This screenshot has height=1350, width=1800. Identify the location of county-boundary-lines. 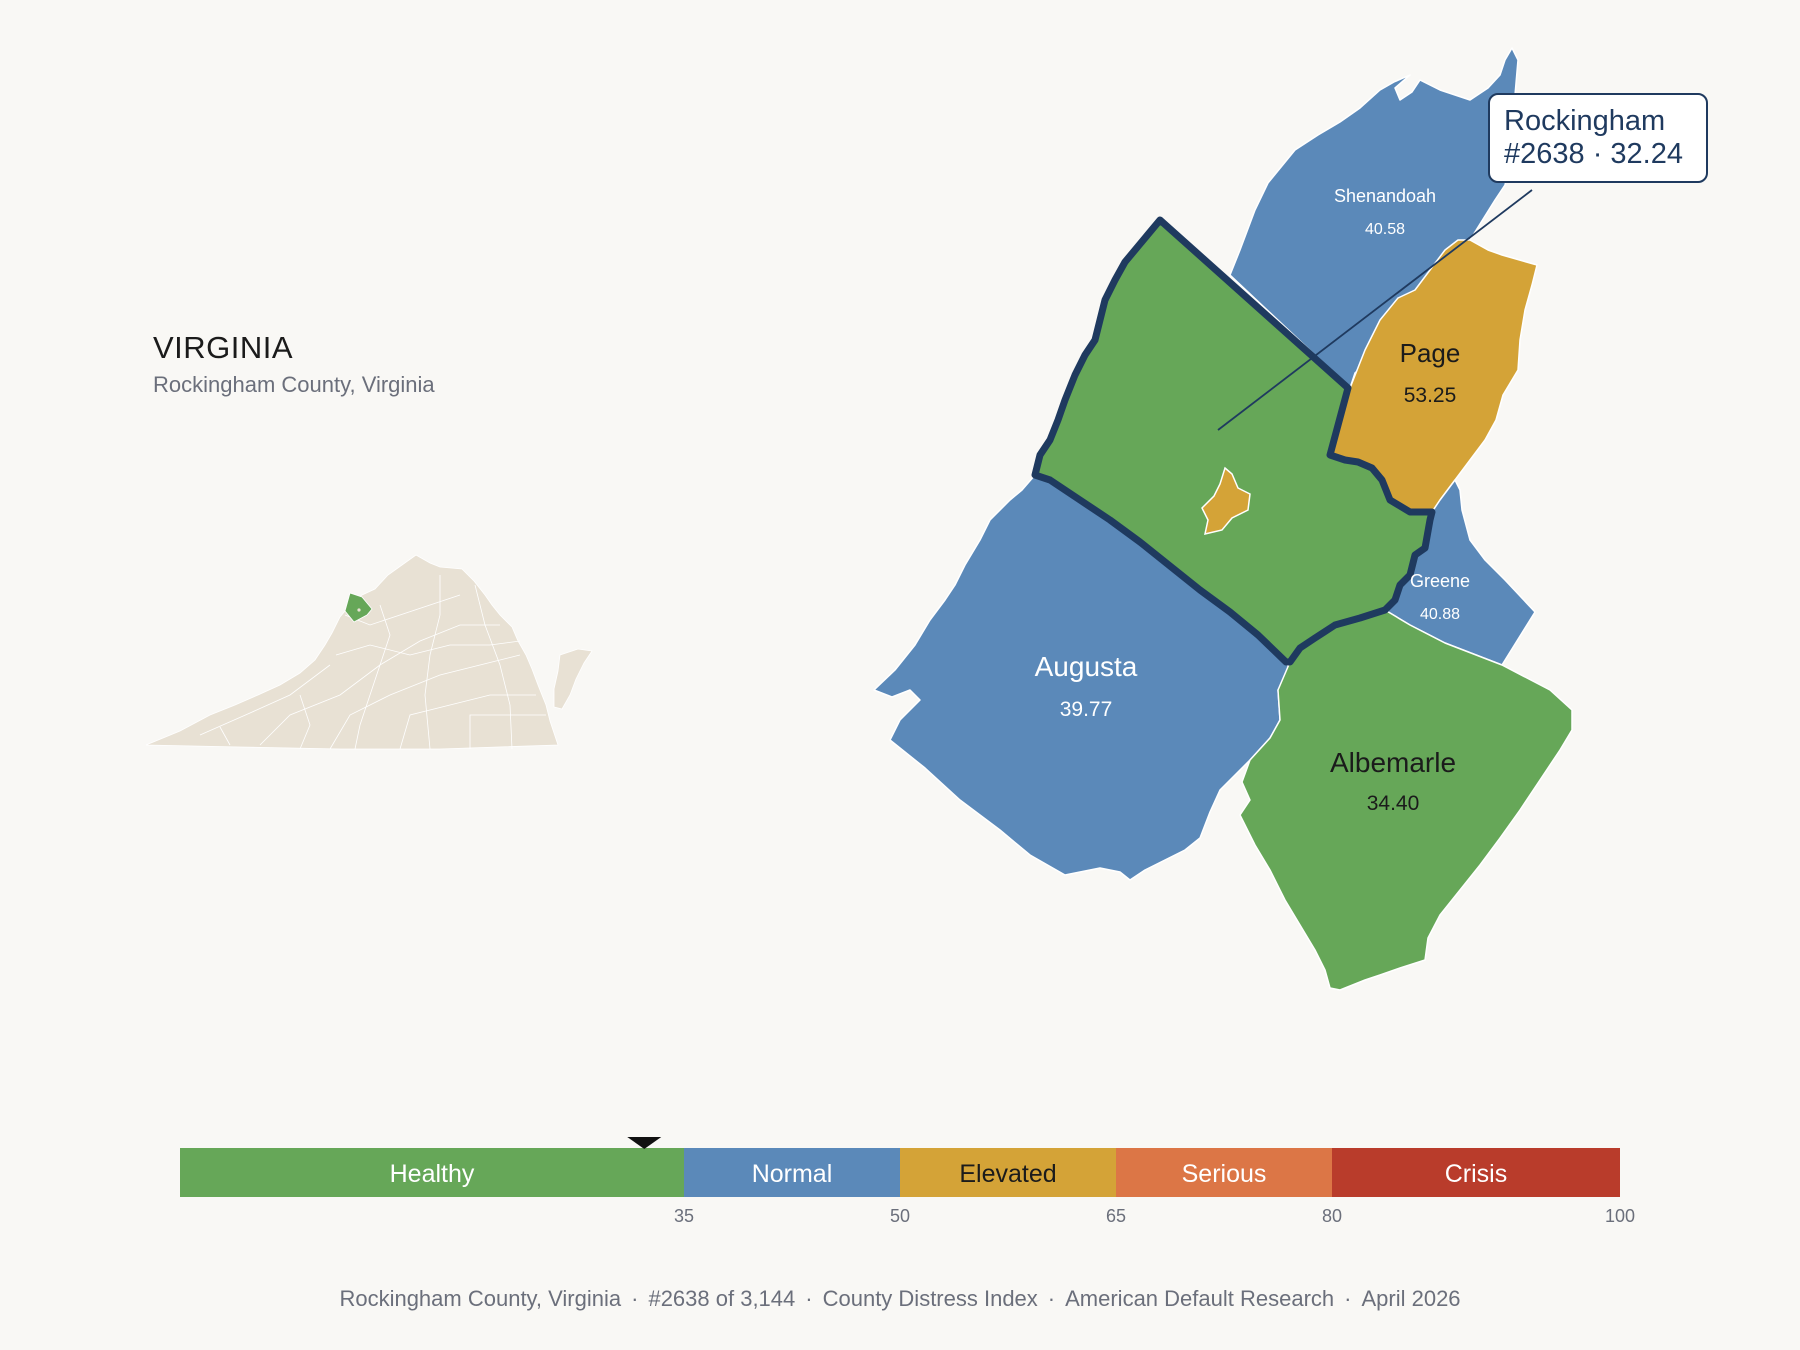
(372, 662).